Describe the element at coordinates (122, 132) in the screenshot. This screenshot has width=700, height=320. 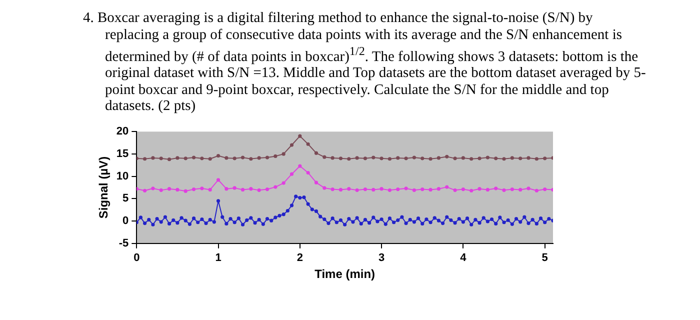
I see `y-tick-label: 20` at that location.